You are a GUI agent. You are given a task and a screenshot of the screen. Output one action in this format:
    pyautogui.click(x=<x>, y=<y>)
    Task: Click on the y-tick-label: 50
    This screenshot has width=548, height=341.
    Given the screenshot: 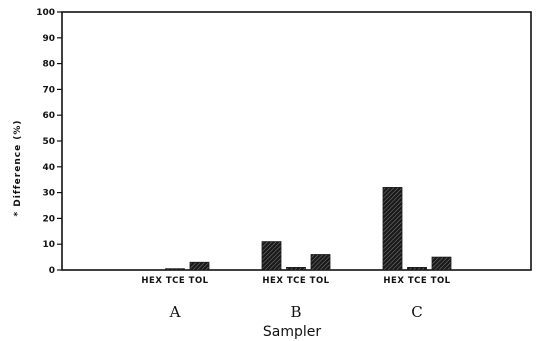 What is the action you would take?
    pyautogui.click(x=48, y=142)
    